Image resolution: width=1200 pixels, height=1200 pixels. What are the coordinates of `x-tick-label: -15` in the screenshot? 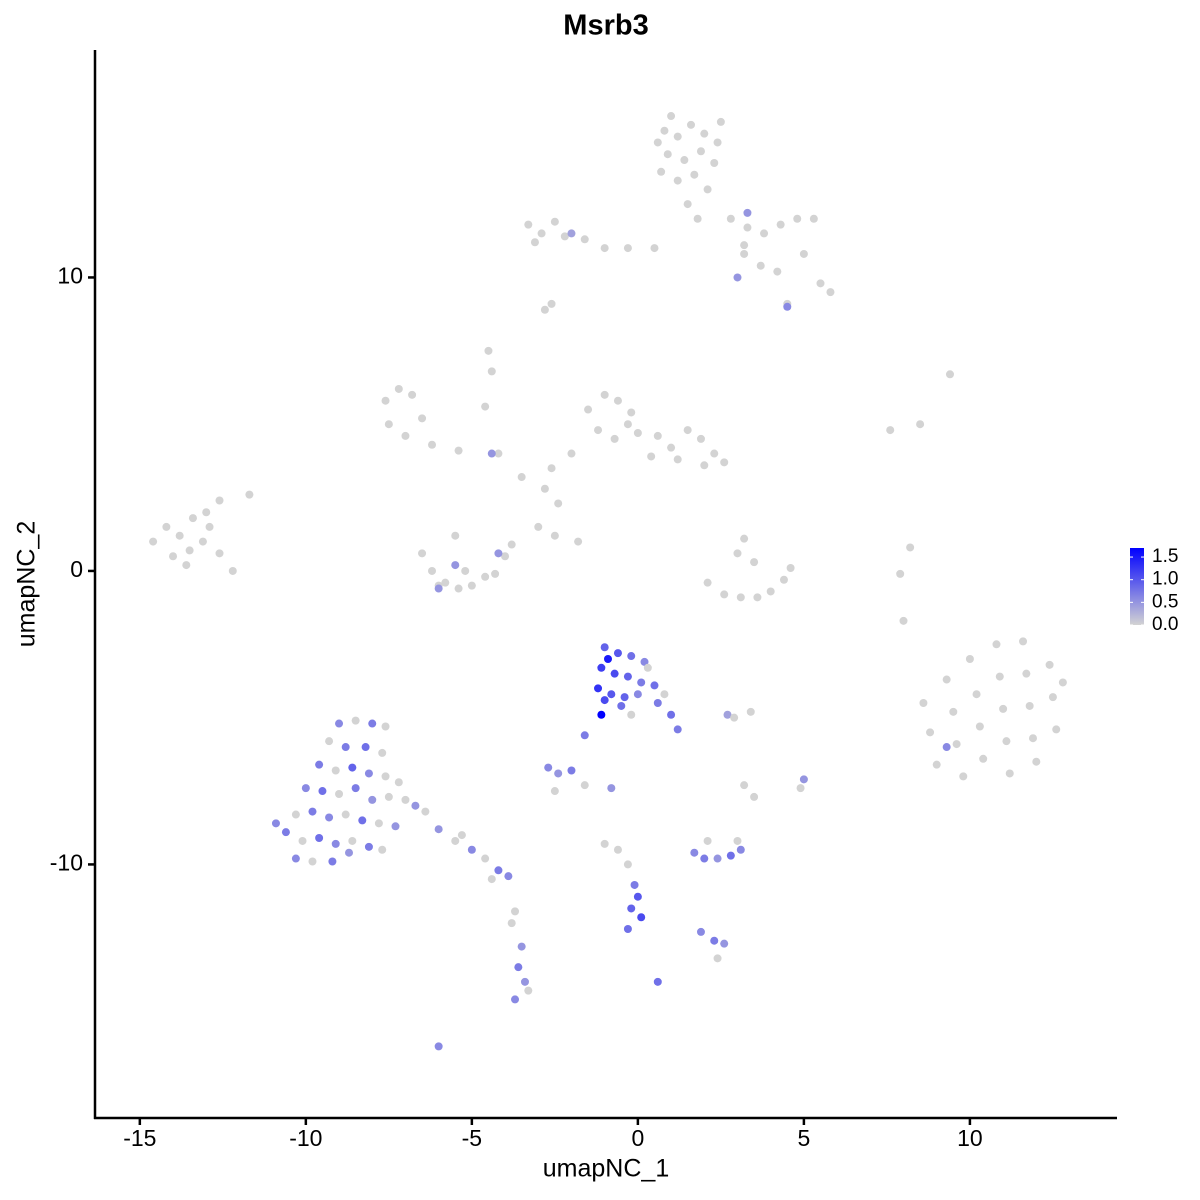 It's located at (139, 1138).